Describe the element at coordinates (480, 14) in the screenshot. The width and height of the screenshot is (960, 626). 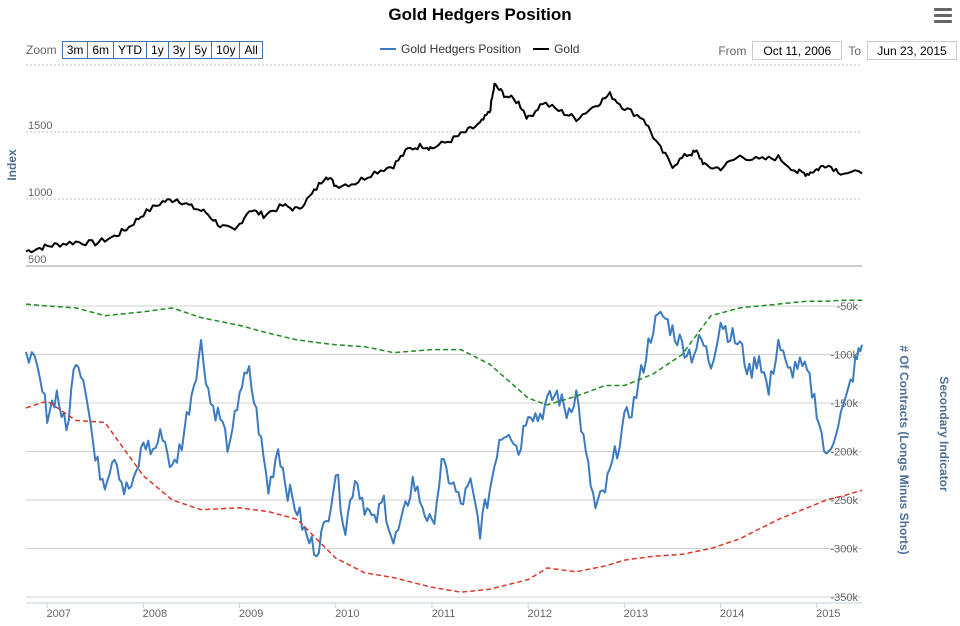
I see `chart-title: Gold Hedgers Position` at that location.